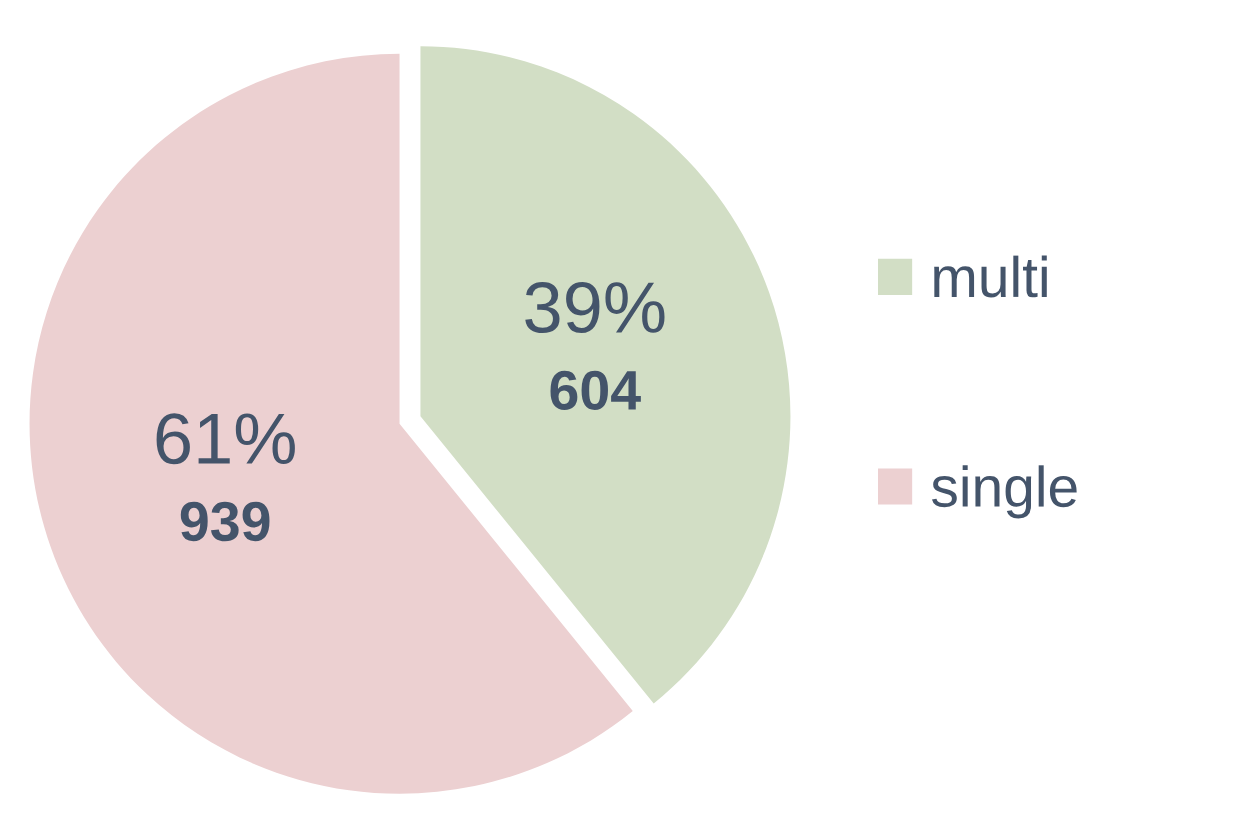  I want to click on data-label: 61% 939, so click(225, 477).